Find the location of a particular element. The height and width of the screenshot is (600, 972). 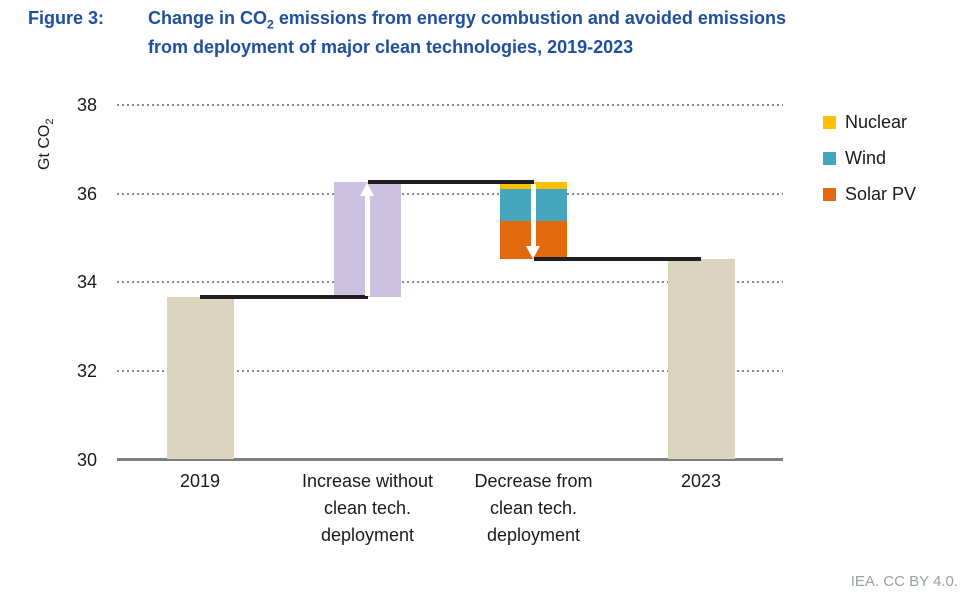

x-tick-label-line: Decrease from is located at coordinates (533, 481).